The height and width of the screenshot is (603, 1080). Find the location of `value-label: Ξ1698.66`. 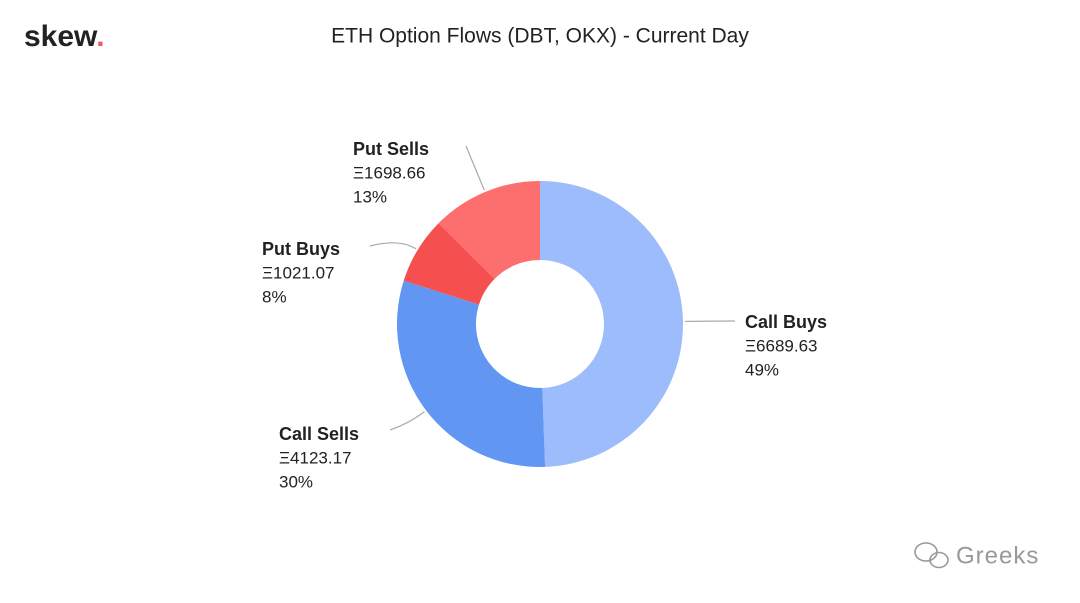

value-label: Ξ1698.66 is located at coordinates (389, 172).